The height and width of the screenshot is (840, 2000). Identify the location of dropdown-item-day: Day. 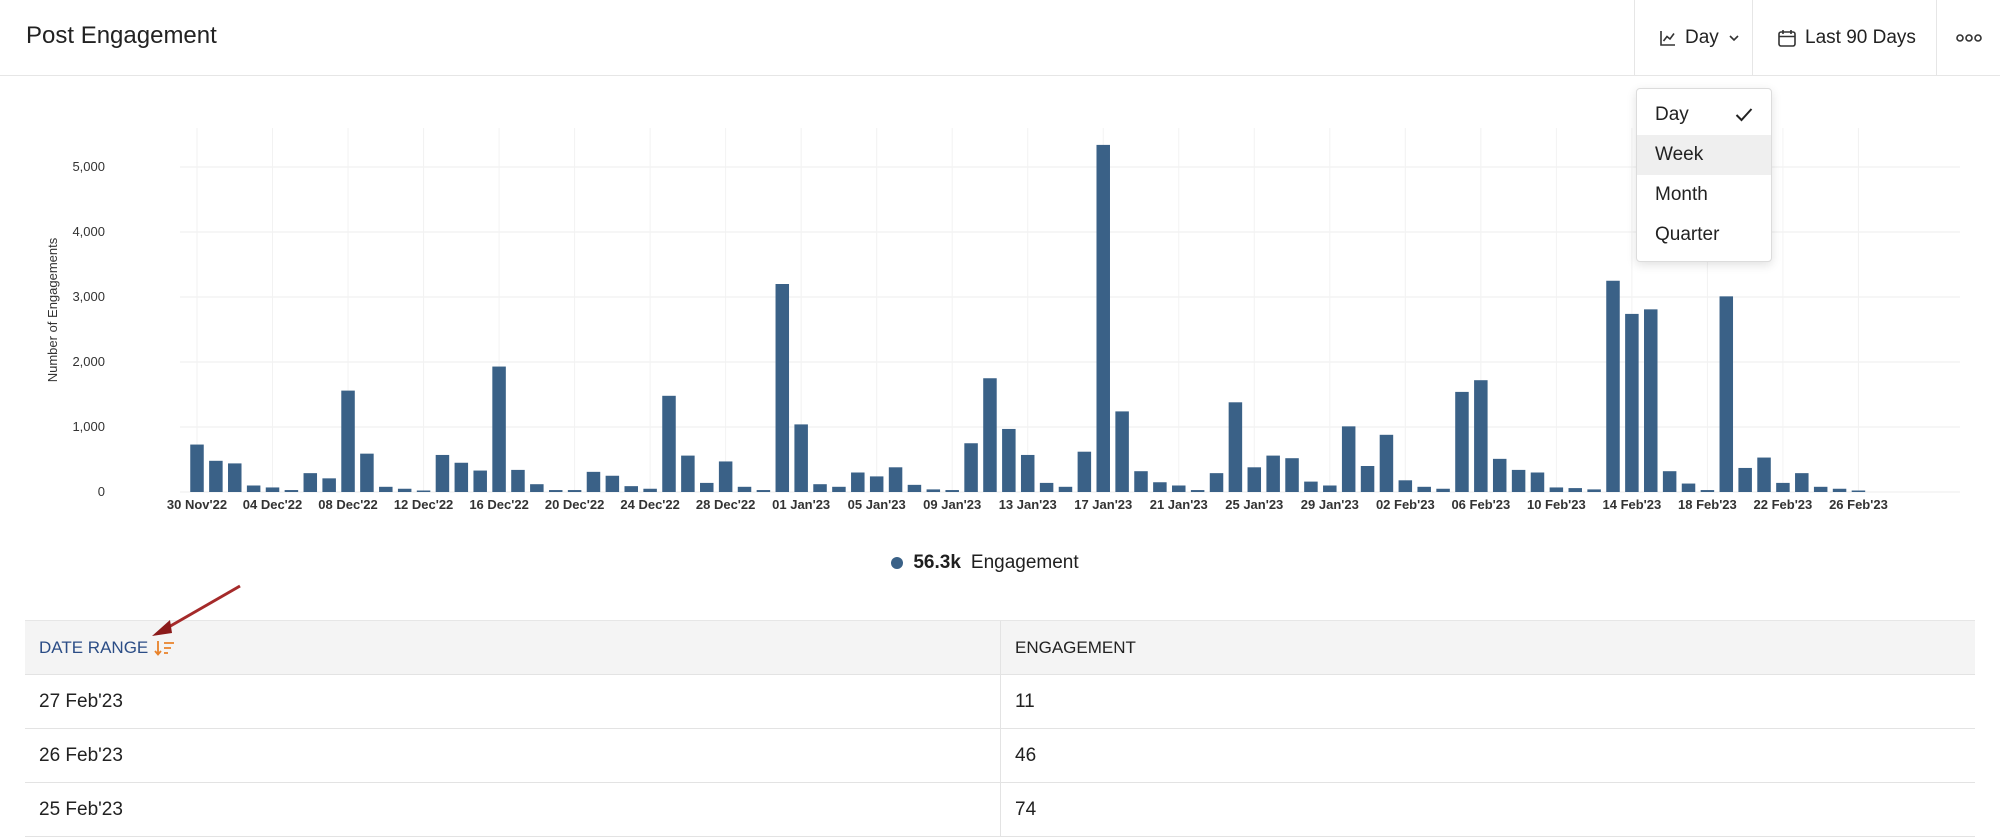
(1704, 115).